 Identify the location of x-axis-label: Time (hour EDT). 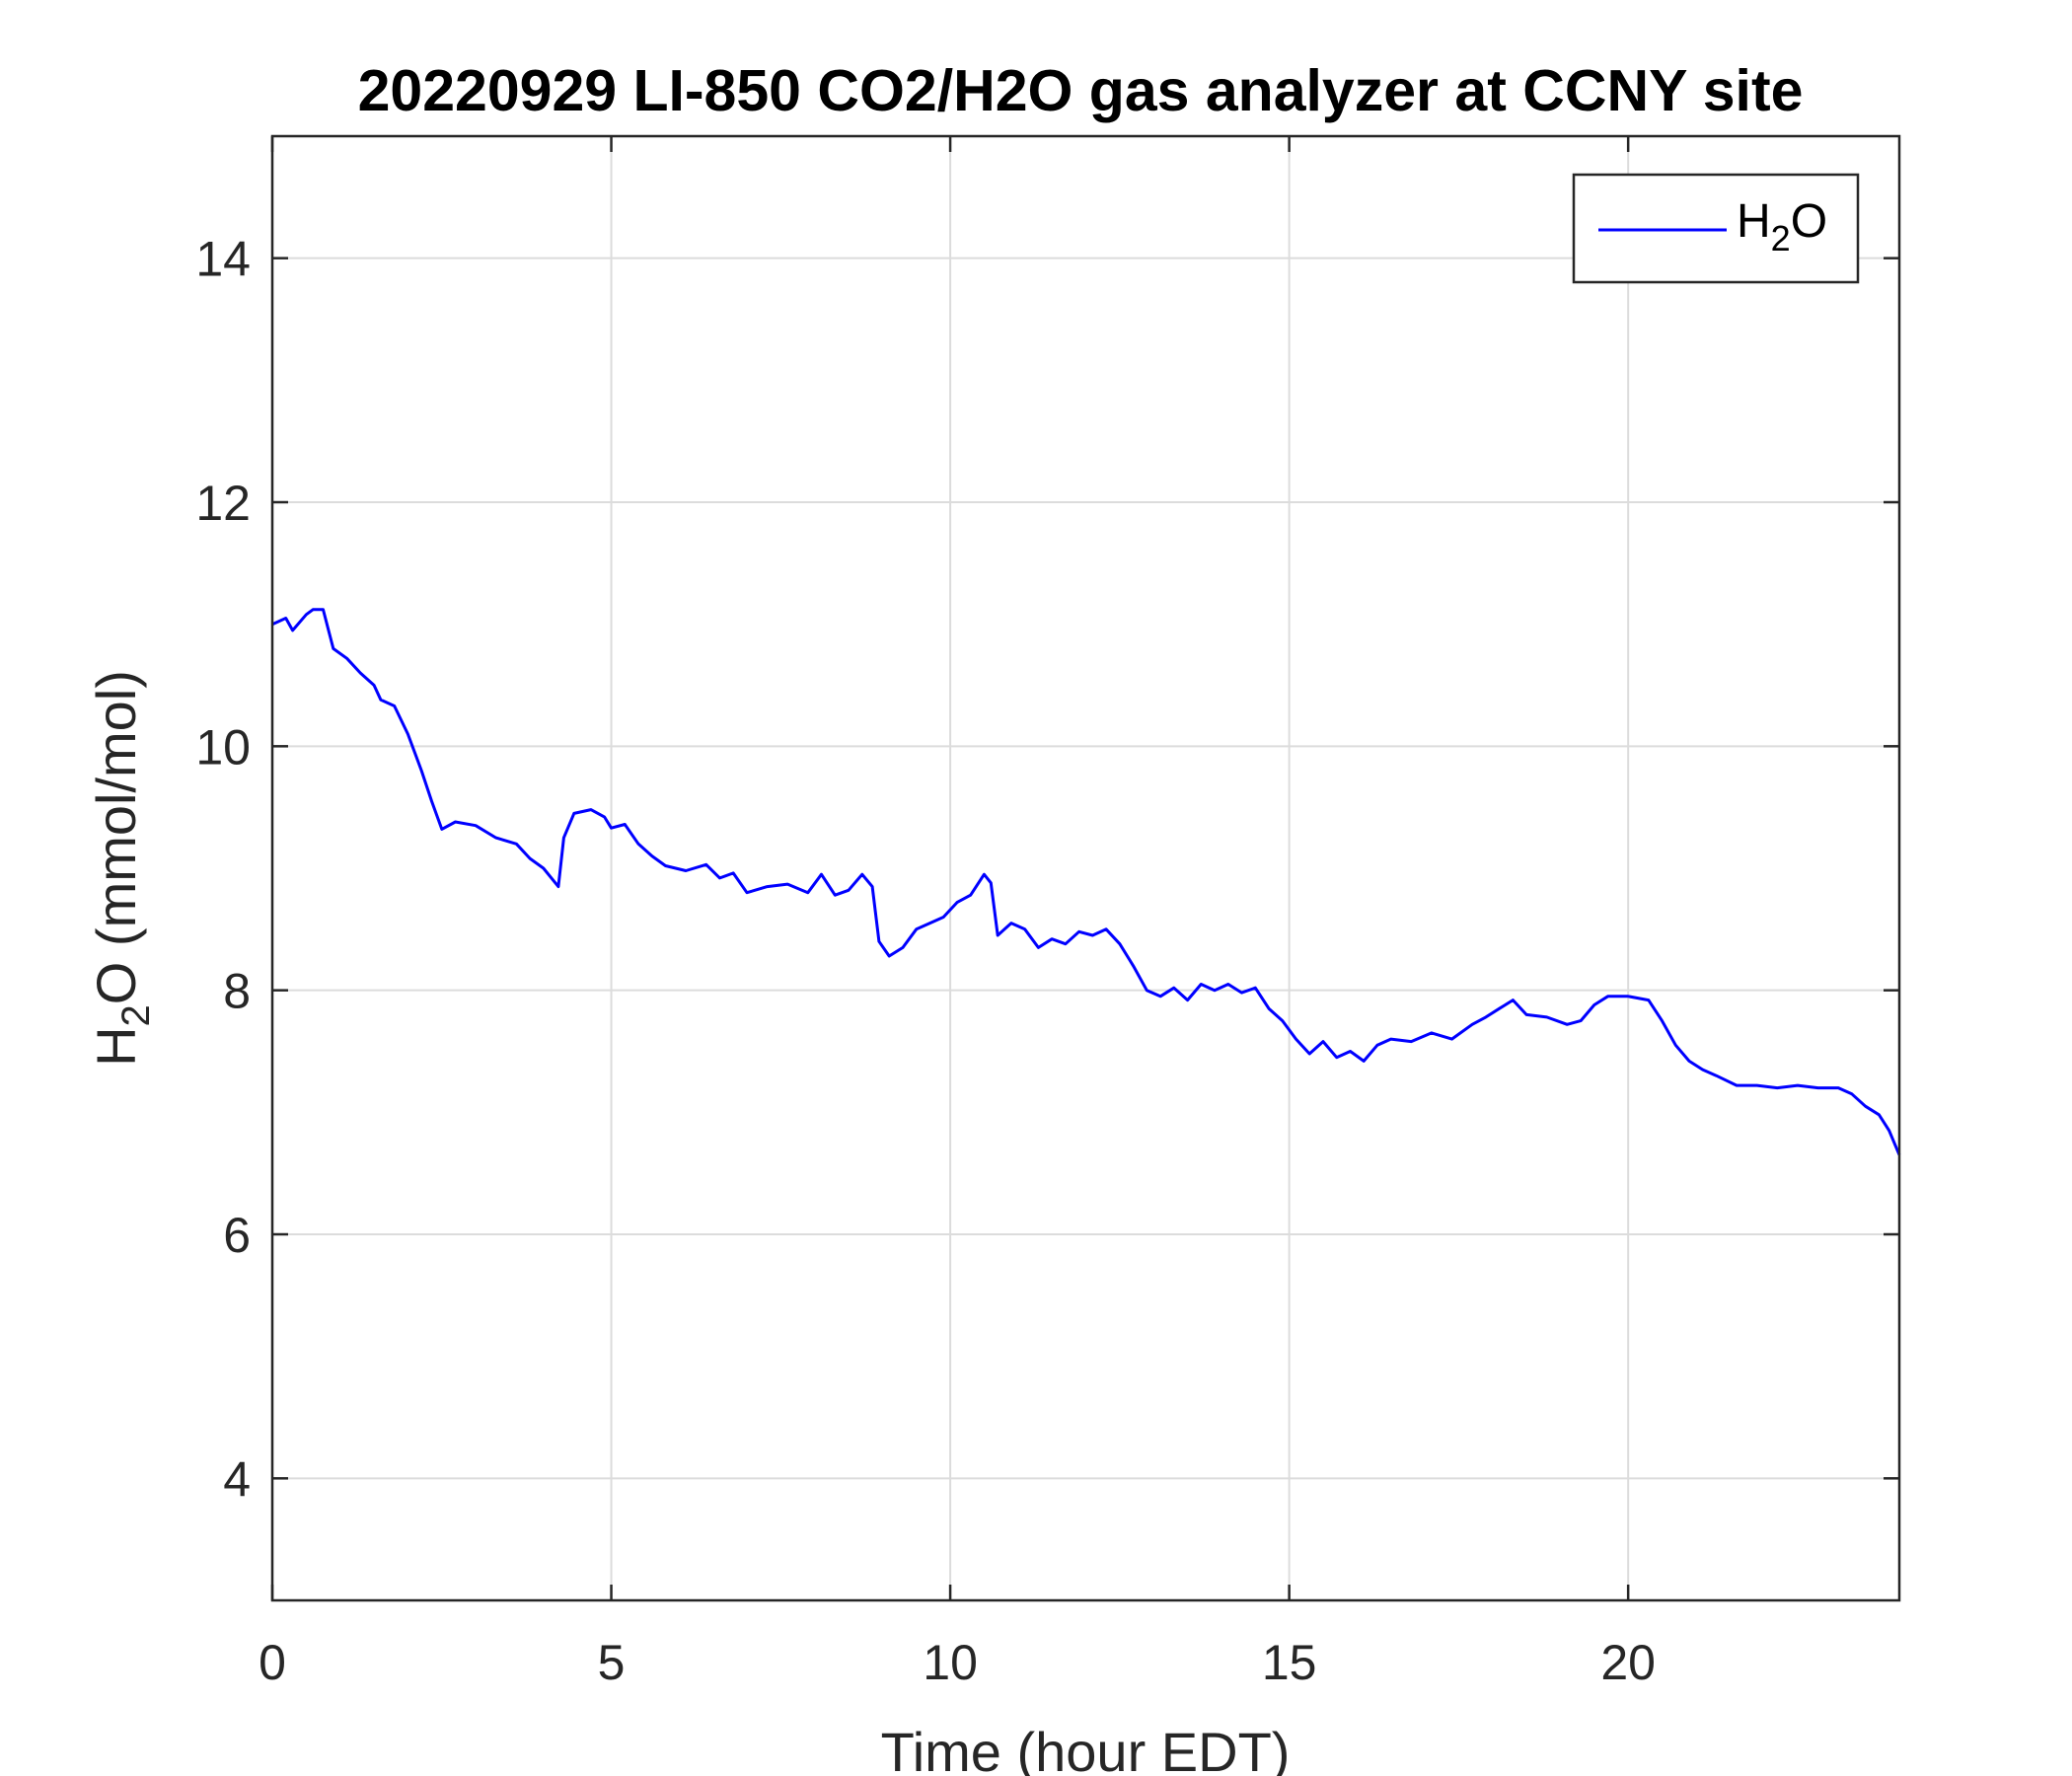
(1086, 1749).